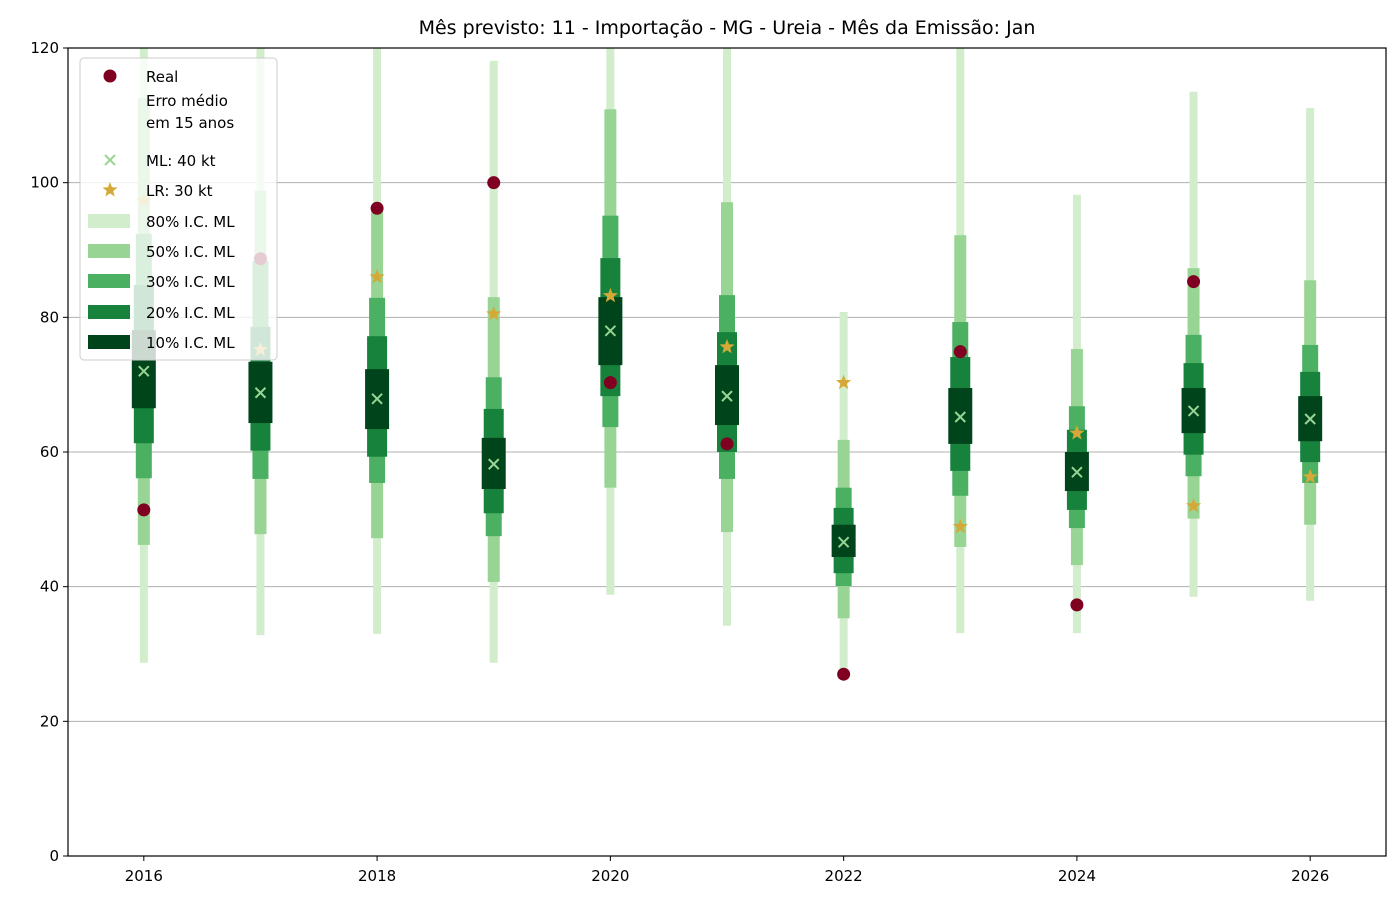  I want to click on x-tick-label: 2020, so click(610, 876).